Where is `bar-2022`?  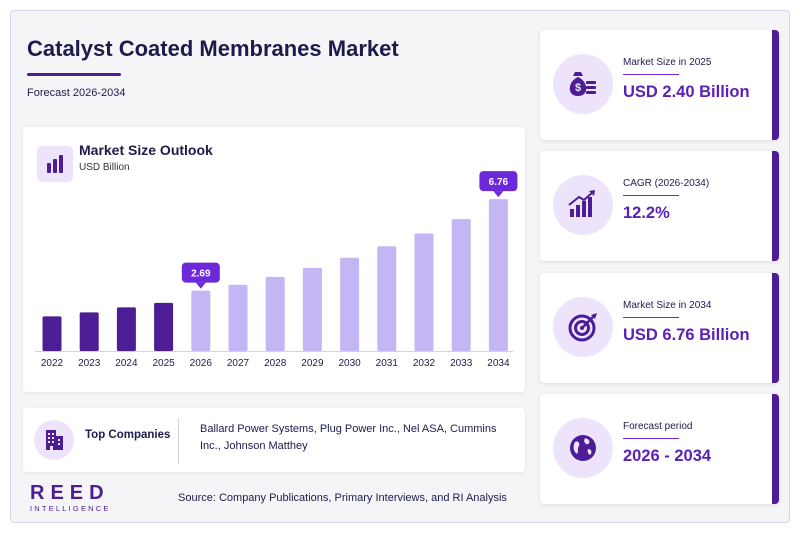 bar-2022 is located at coordinates (52, 333).